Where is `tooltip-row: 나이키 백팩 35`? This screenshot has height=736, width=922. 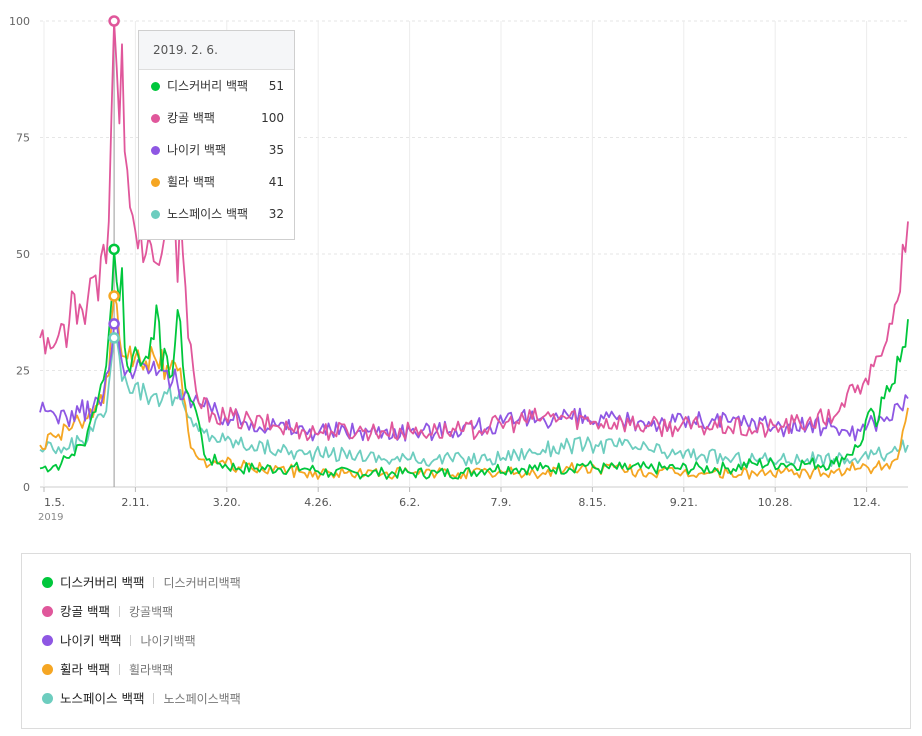
tooltip-row: 나이키 백팩 35 is located at coordinates (216, 150).